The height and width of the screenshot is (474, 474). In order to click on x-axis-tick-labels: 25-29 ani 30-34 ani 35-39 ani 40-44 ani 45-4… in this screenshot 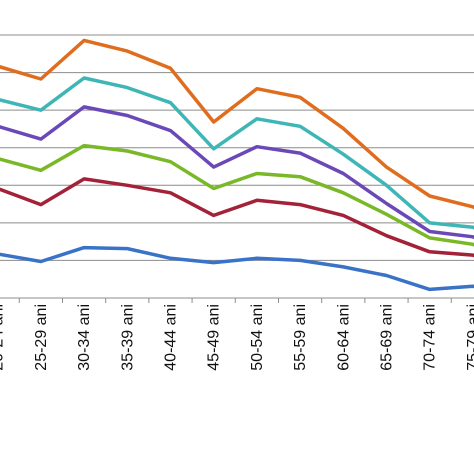, I will do `click(237, 337)`.